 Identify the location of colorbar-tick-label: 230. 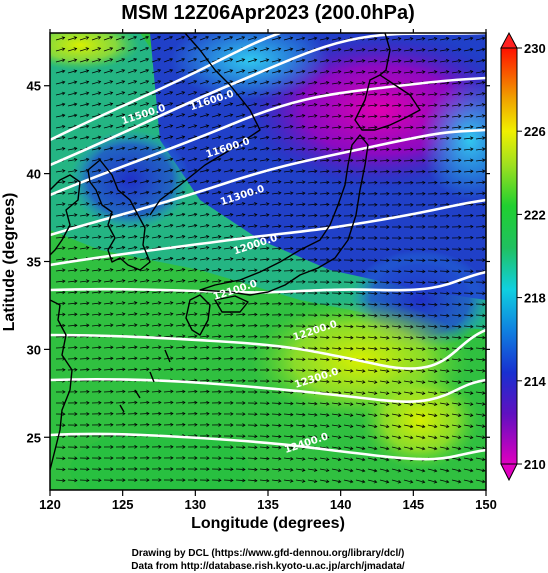
(535, 48).